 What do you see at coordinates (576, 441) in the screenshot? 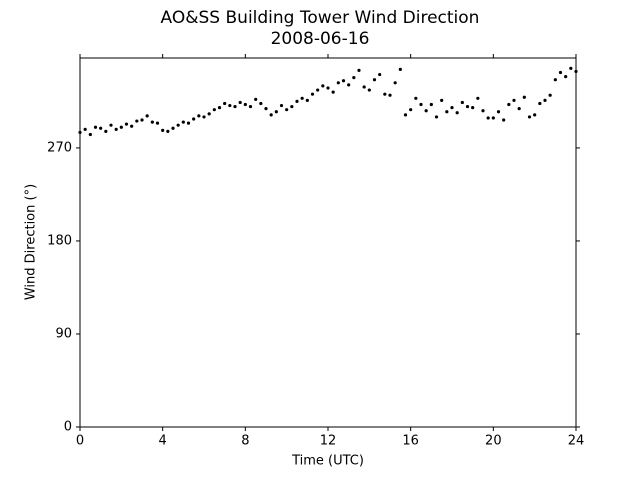
I see `x-tick-label: 24` at bounding box center [576, 441].